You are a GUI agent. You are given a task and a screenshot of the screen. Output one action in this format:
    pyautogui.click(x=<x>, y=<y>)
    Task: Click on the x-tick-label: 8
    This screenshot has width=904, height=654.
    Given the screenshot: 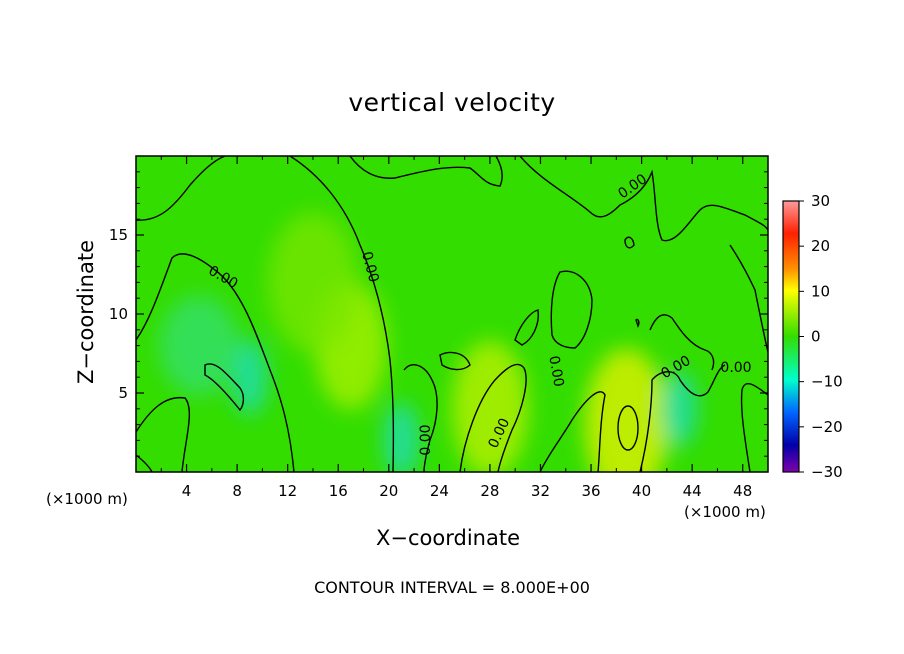 What is the action you would take?
    pyautogui.click(x=237, y=491)
    